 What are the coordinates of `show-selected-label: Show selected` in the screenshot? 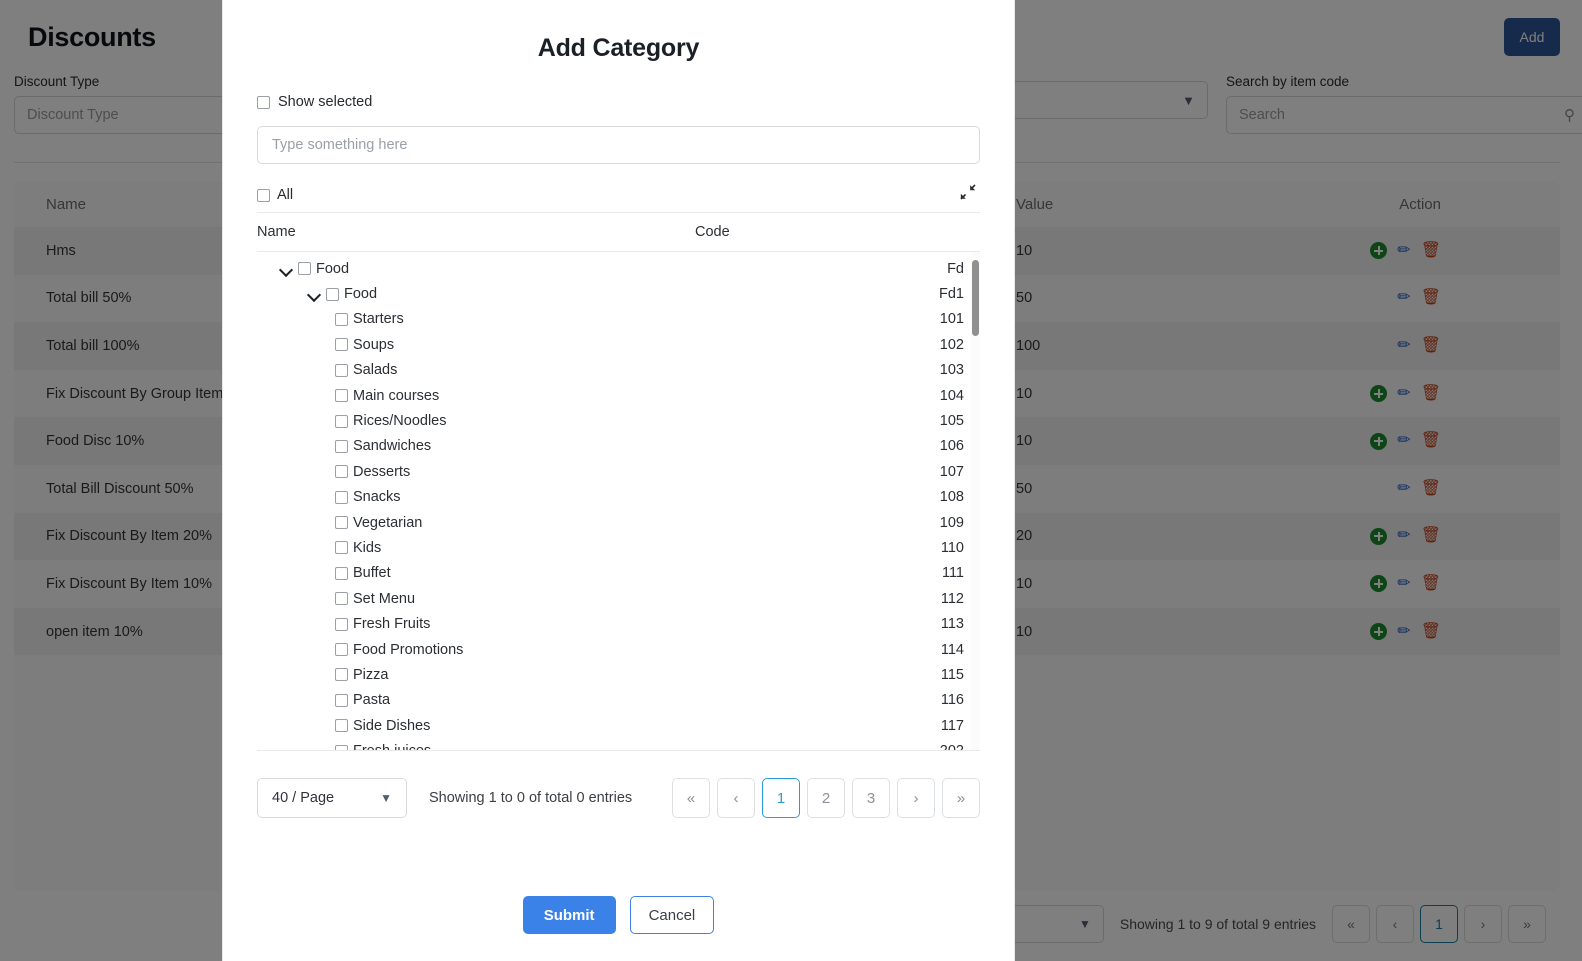 It's located at (325, 102).